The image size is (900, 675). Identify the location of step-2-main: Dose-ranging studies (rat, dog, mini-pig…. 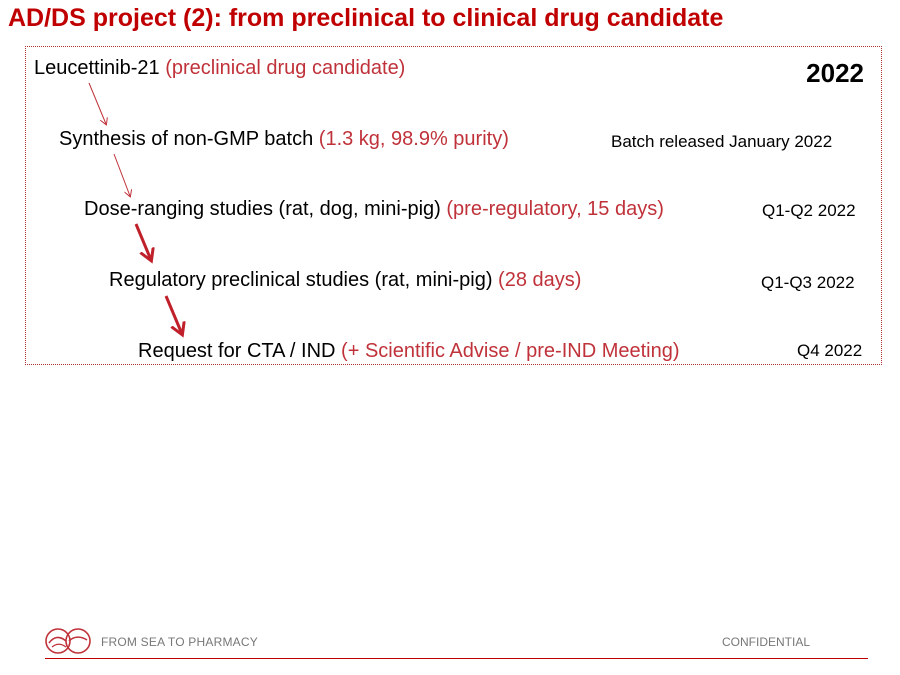
(262, 209).